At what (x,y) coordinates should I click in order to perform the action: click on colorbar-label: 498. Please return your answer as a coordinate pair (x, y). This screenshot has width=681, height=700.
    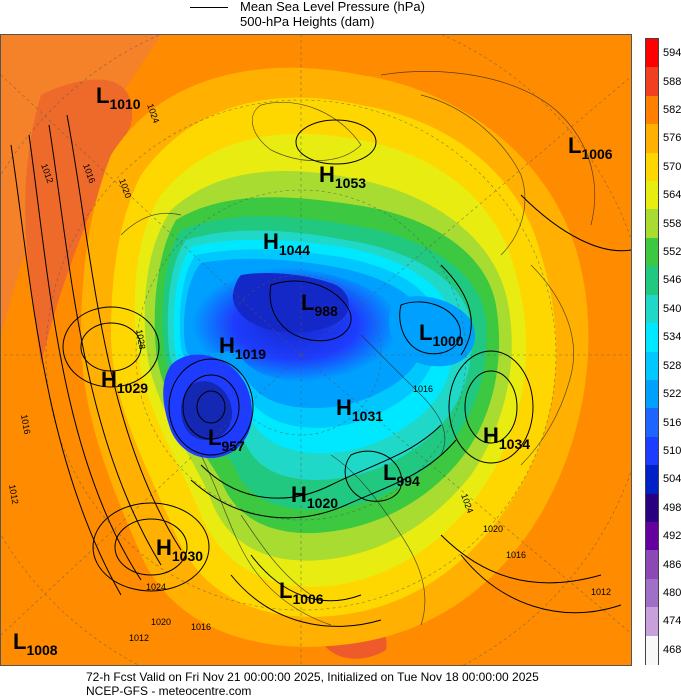
    Looking at the image, I should click on (672, 507).